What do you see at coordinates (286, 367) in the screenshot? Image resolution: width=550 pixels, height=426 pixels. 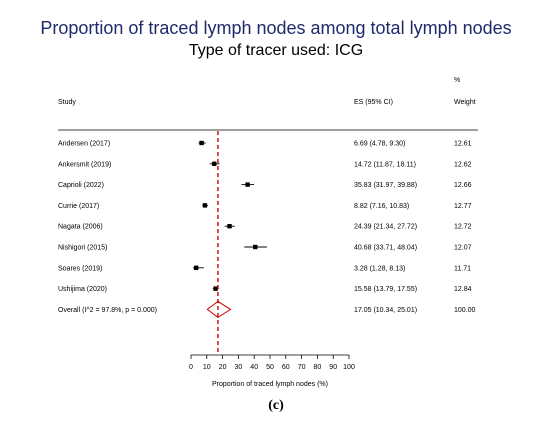 I see `x-tick-label: 60` at bounding box center [286, 367].